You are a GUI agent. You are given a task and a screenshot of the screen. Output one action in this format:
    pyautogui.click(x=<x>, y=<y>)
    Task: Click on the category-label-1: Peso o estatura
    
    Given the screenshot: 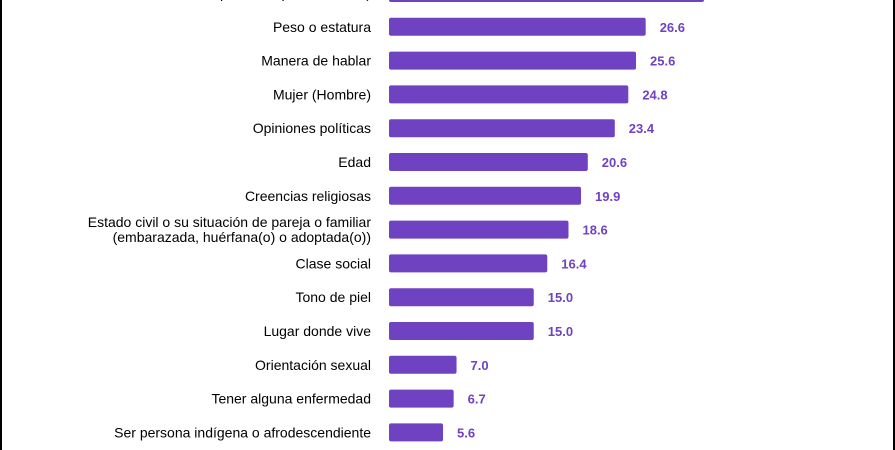 What is the action you would take?
    pyautogui.click(x=322, y=27)
    